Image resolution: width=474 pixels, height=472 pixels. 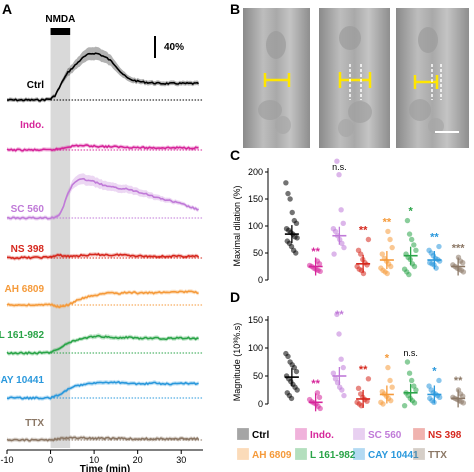 I want to click on group-sc-560: **, so click(x=338, y=354).